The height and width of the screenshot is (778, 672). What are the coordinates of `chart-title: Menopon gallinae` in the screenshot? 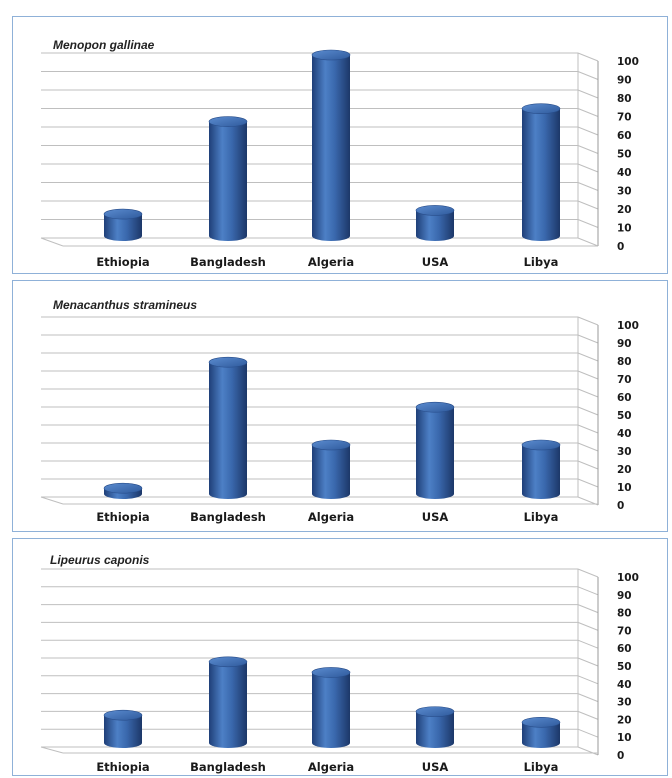 It's located at (104, 45).